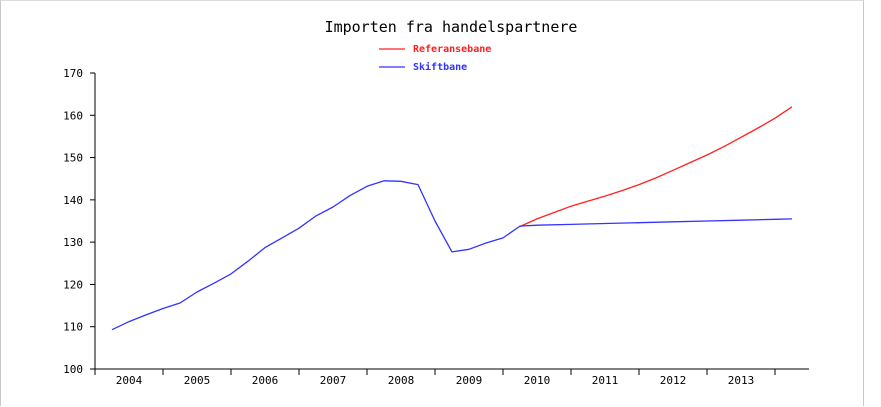  What do you see at coordinates (73, 158) in the screenshot?
I see `y-tick-label-150: 150` at bounding box center [73, 158].